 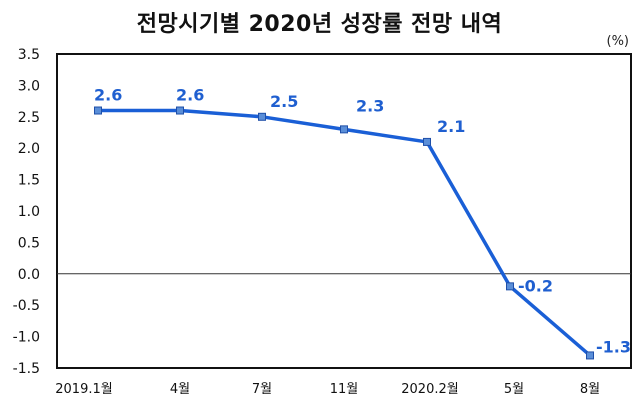 What do you see at coordinates (451, 126) in the screenshot?
I see `data-label: 2.1` at bounding box center [451, 126].